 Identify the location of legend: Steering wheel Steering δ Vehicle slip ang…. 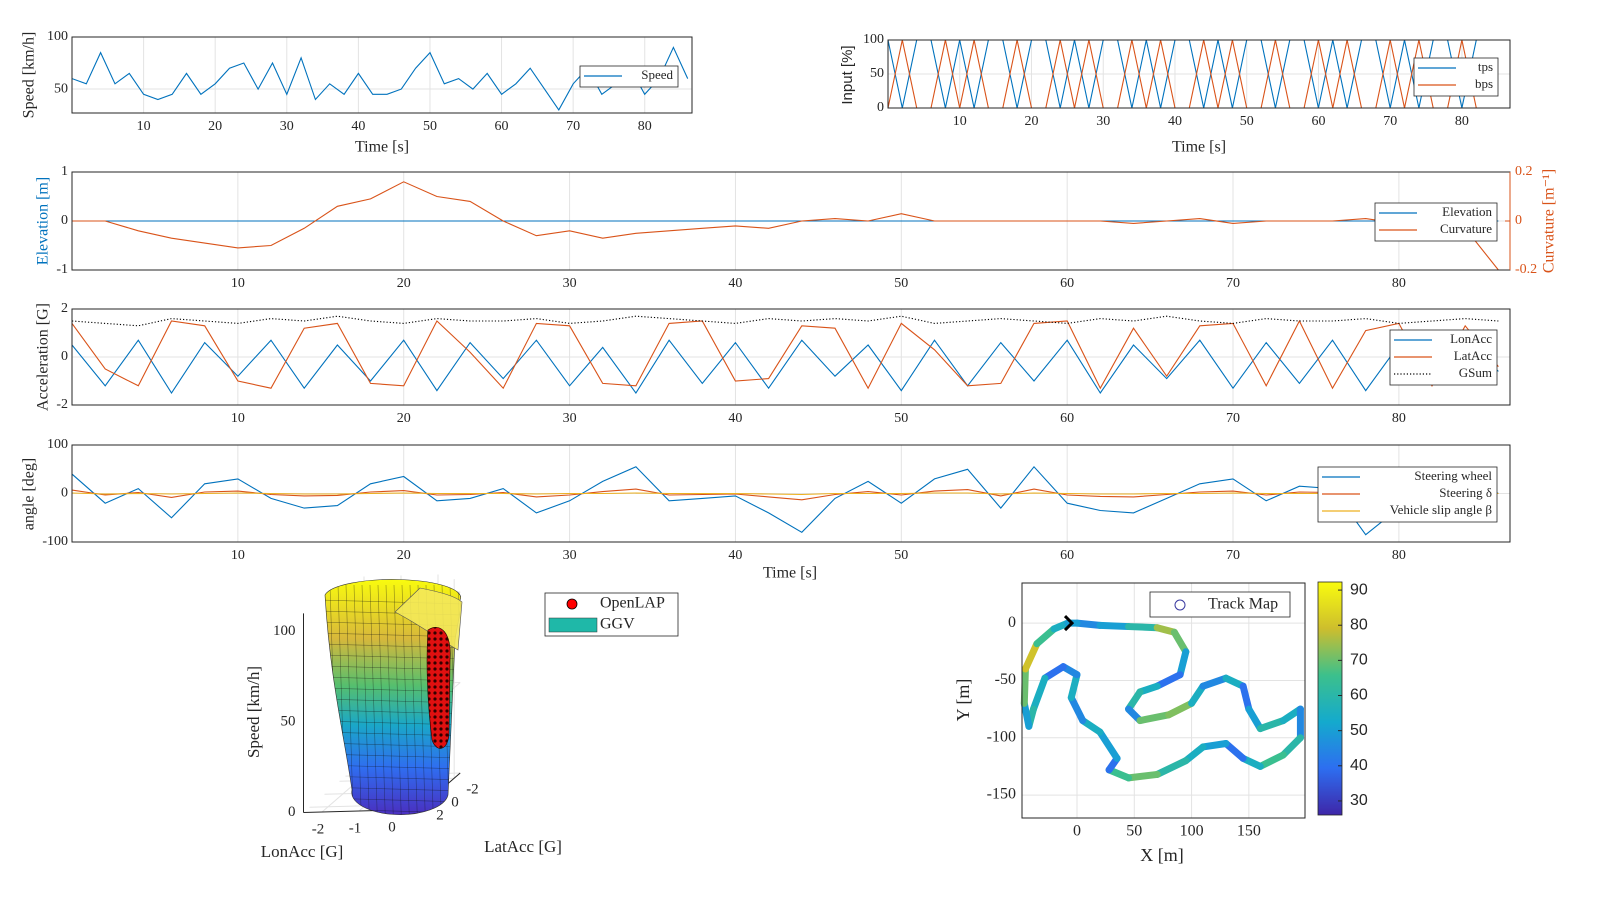
(1407, 494).